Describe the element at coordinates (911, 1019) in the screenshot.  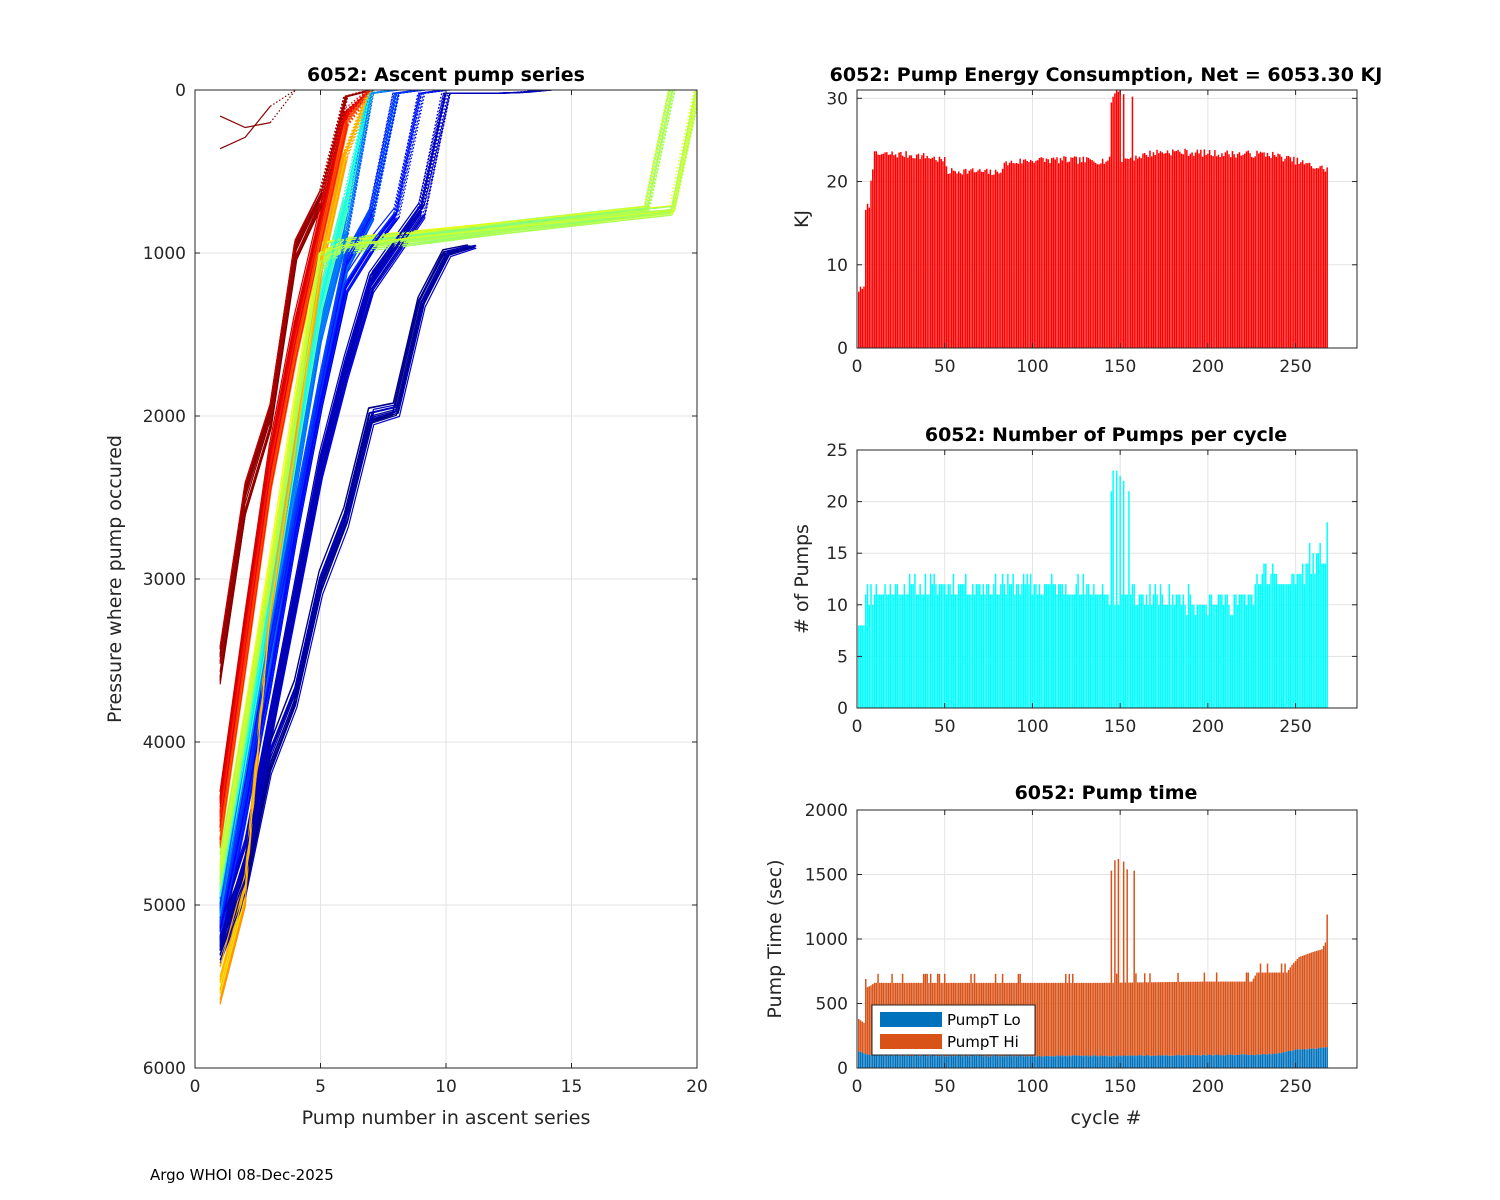
I see `legend-swatch-lo` at that location.